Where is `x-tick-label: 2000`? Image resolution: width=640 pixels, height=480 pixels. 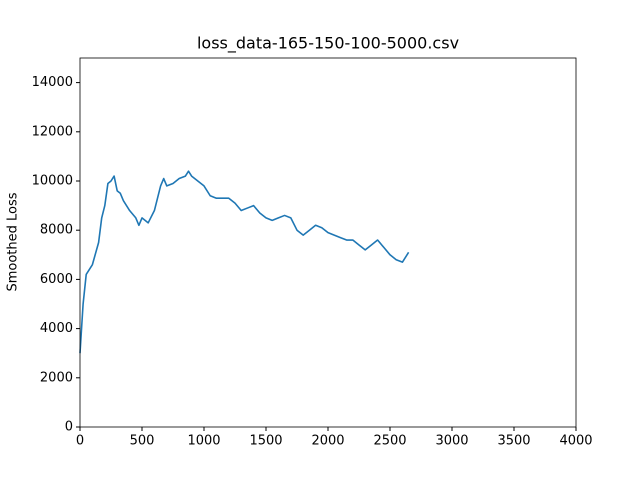
x-tick-label: 2000 is located at coordinates (327, 441).